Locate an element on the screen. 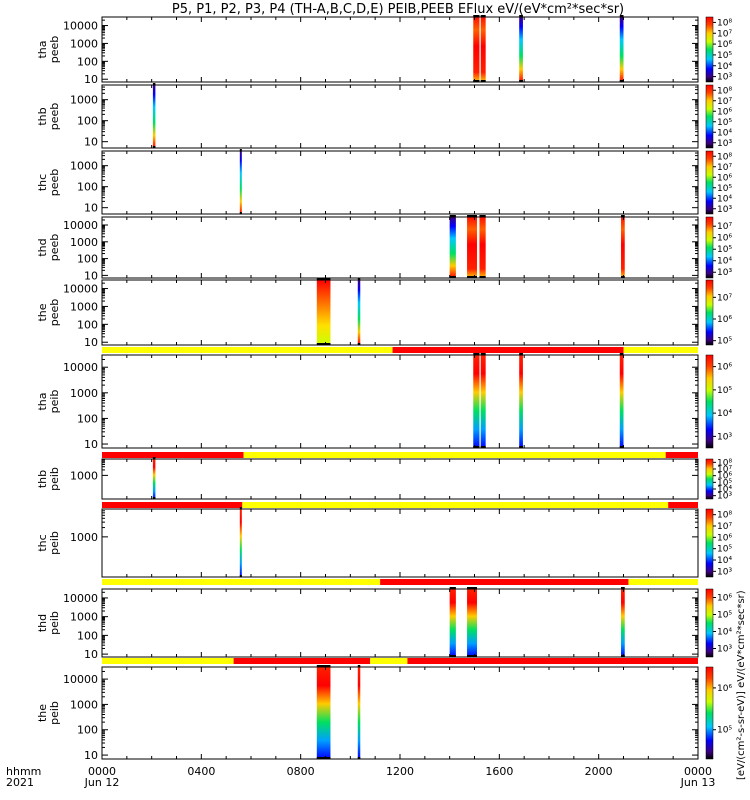  x-tick-label: 0000 is located at coordinates (698, 771).